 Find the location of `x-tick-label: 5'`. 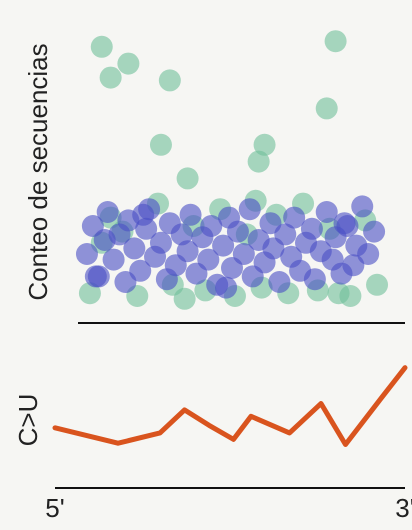

x-tick-label: 5' is located at coordinates (54, 508).